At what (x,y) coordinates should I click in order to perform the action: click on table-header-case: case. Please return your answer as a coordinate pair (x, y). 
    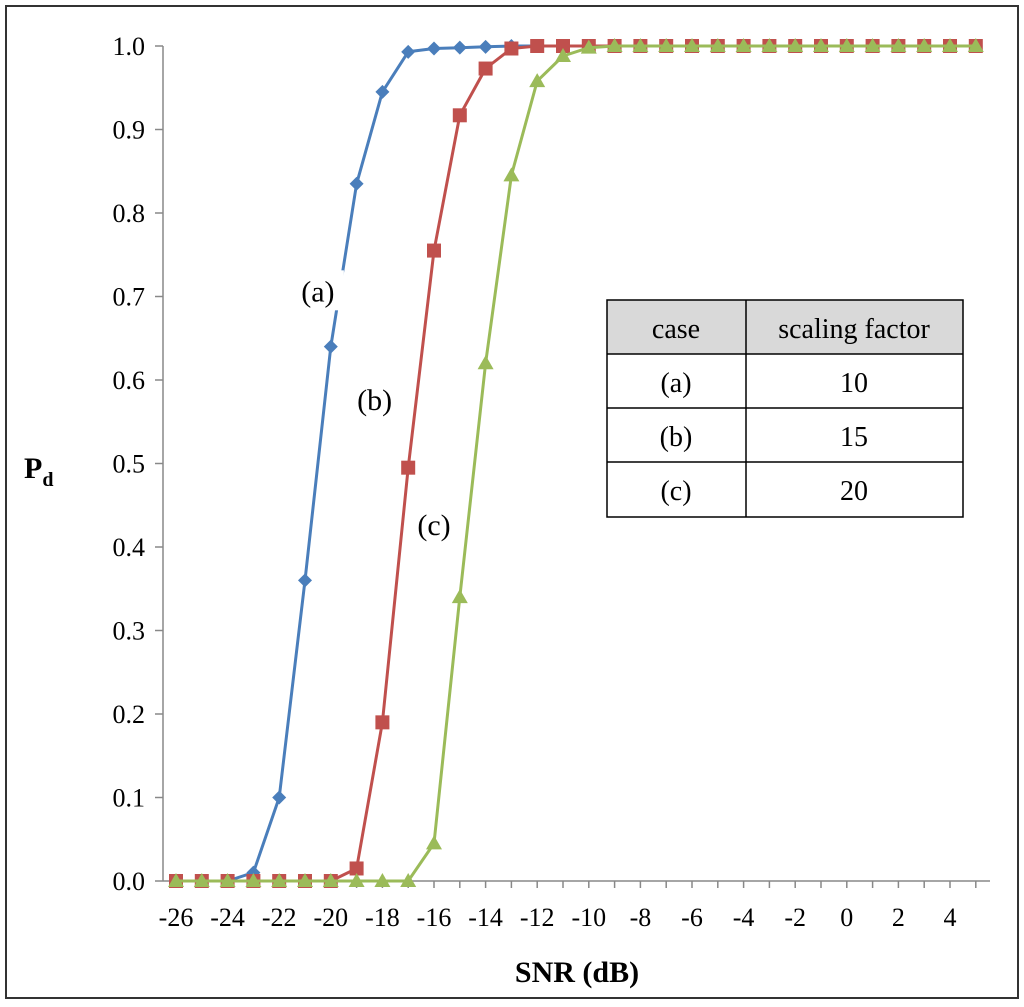
    Looking at the image, I should click on (676, 329).